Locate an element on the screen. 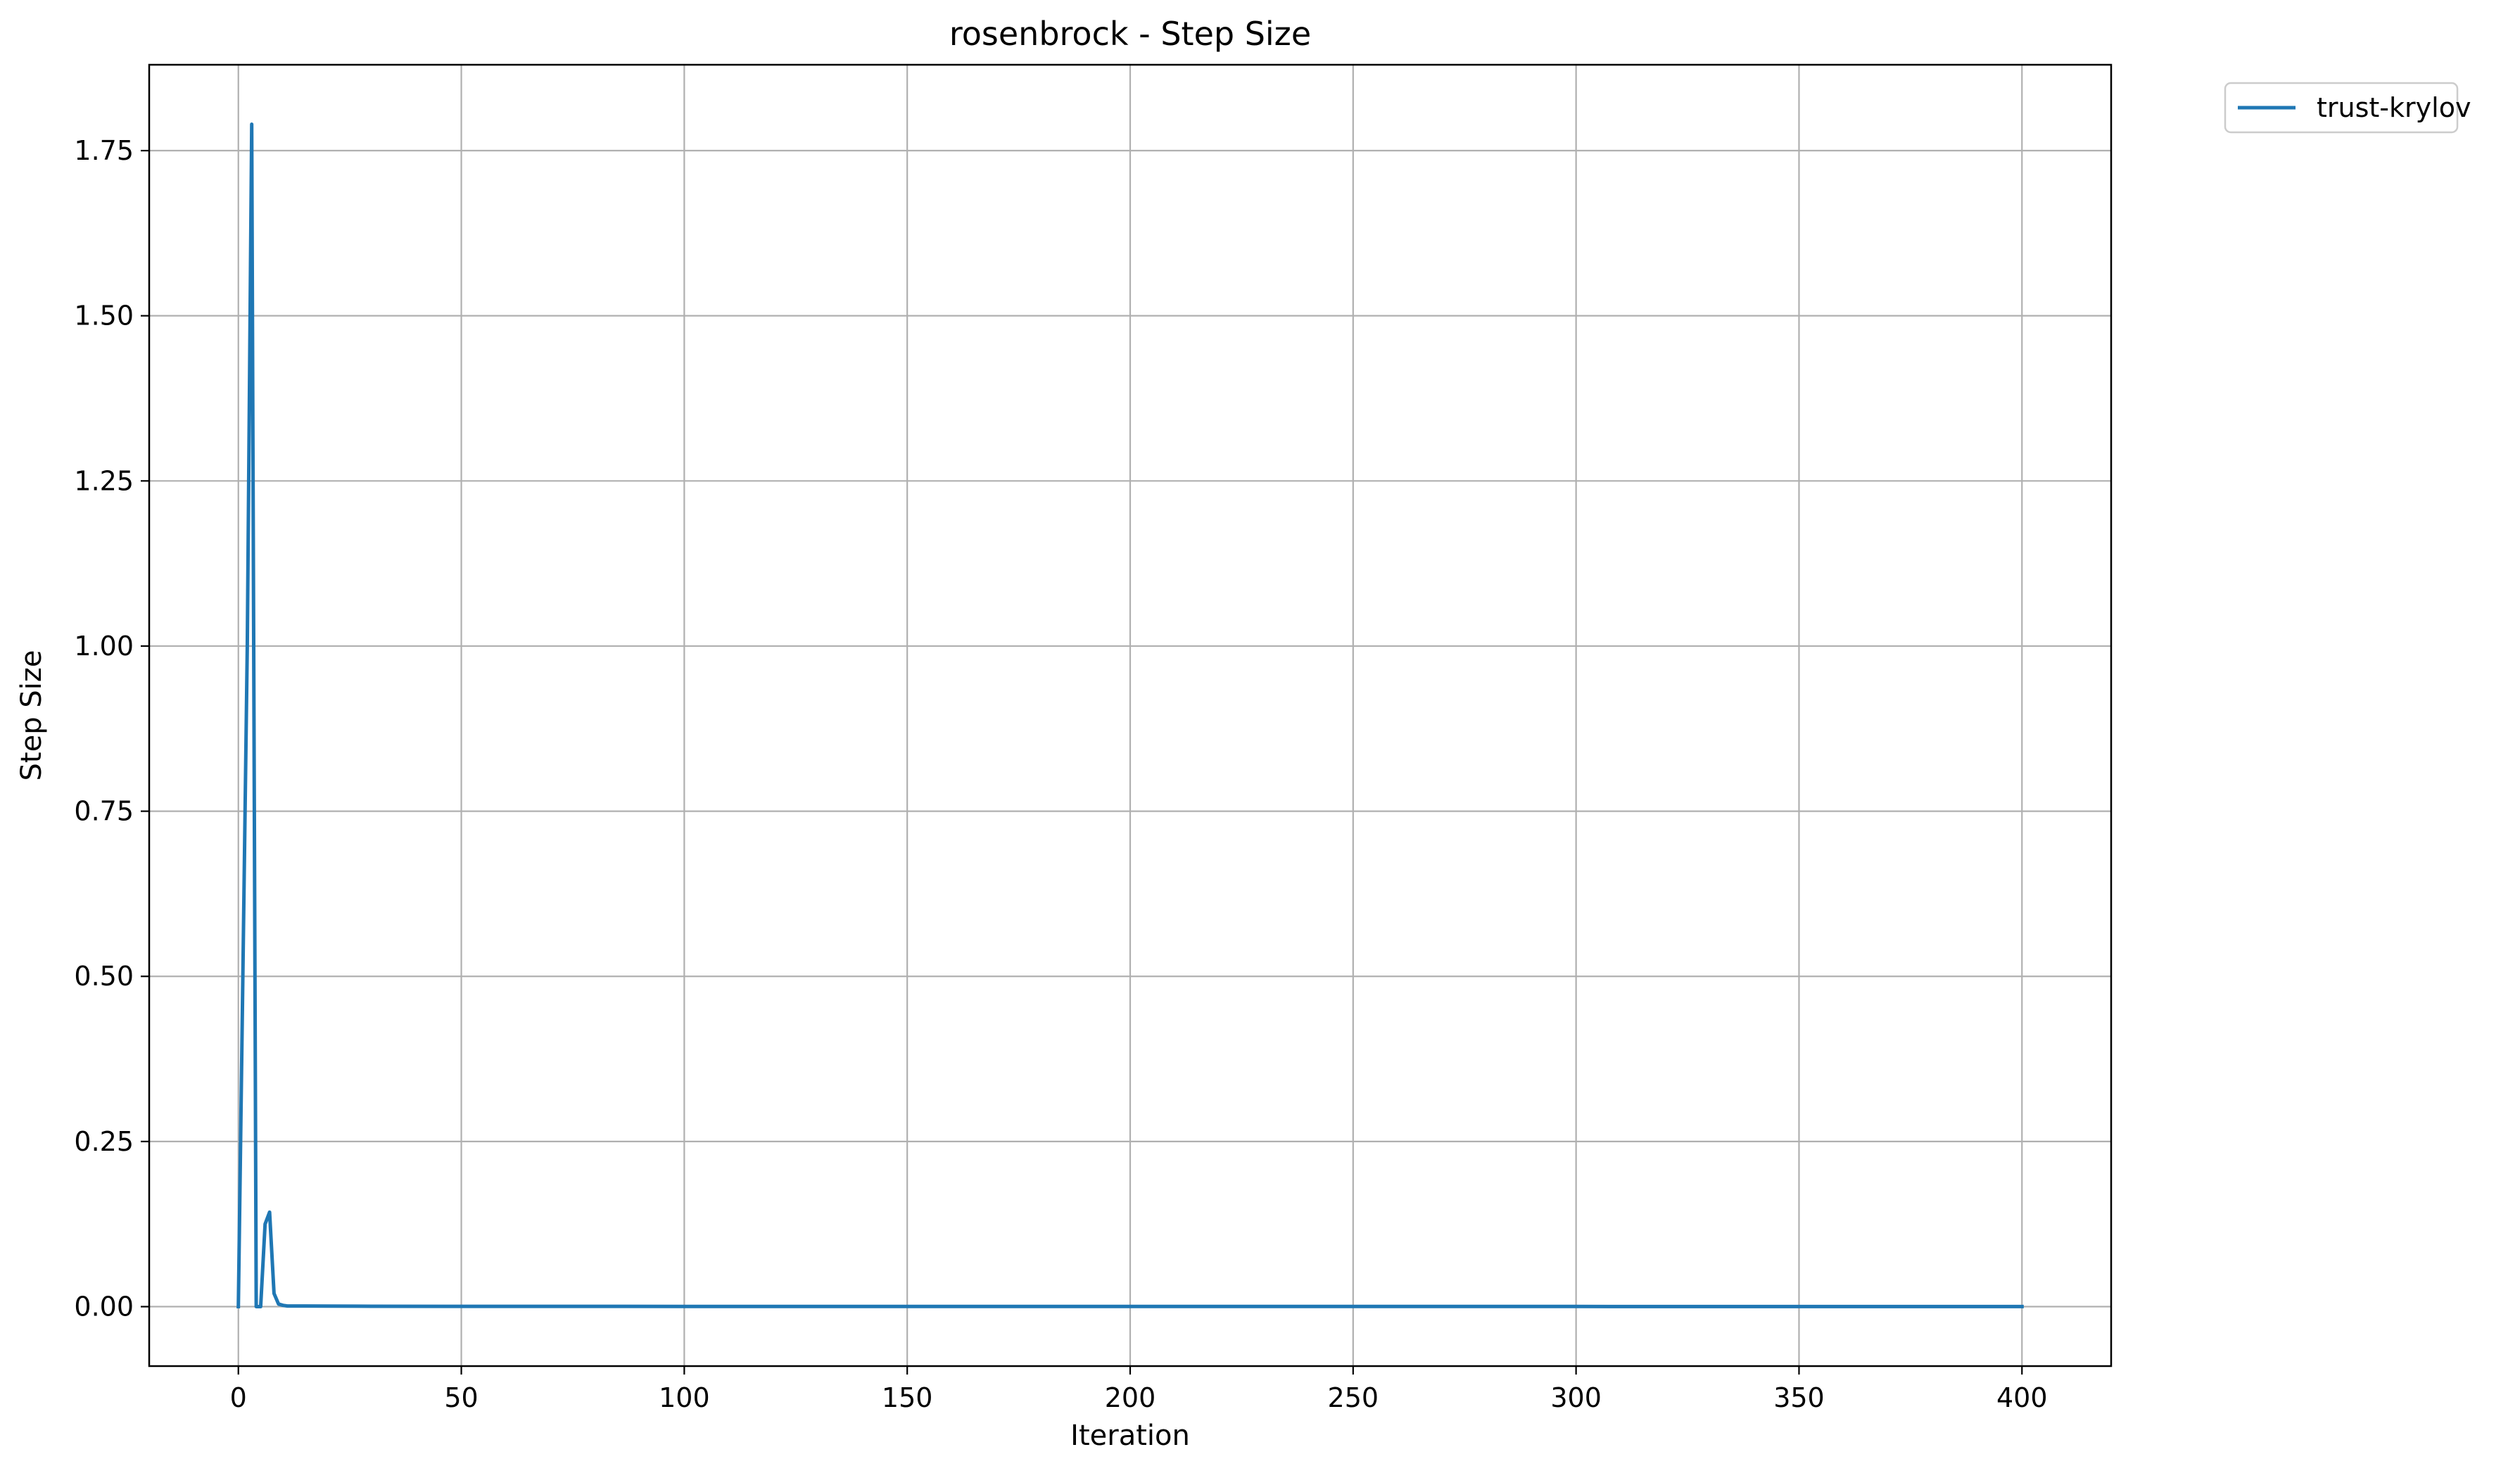 This screenshot has width=2520, height=1478. x-tick-label: 150 is located at coordinates (907, 1397).